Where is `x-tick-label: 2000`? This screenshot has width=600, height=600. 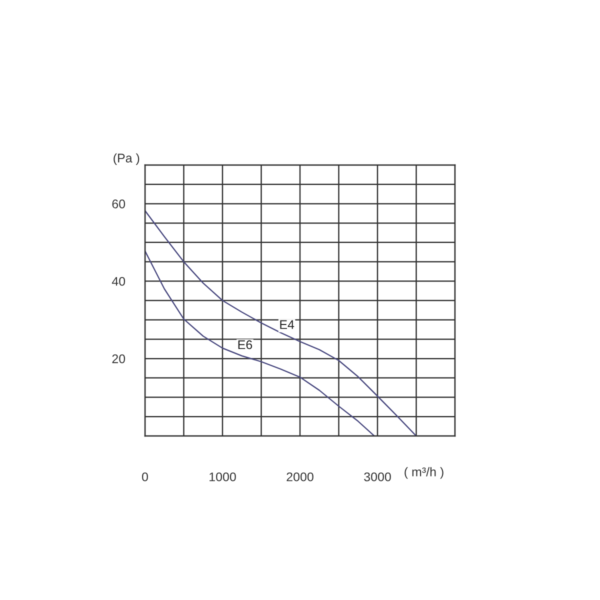 x-tick-label: 2000 is located at coordinates (300, 477).